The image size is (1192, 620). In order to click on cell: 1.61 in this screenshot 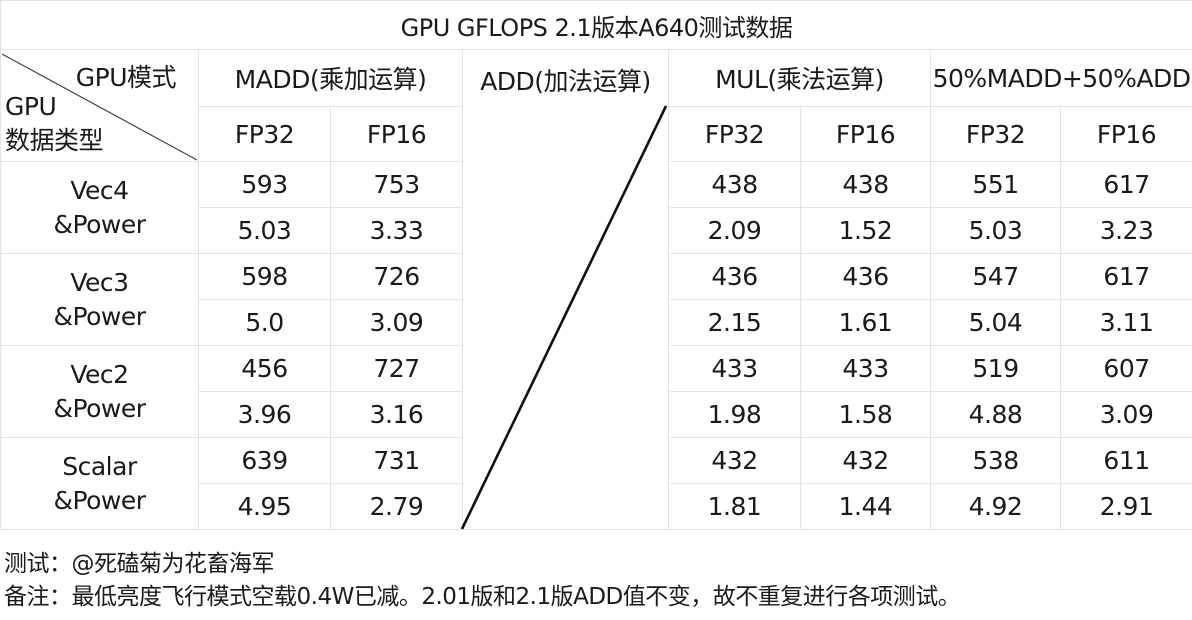, I will do `click(865, 322)`.